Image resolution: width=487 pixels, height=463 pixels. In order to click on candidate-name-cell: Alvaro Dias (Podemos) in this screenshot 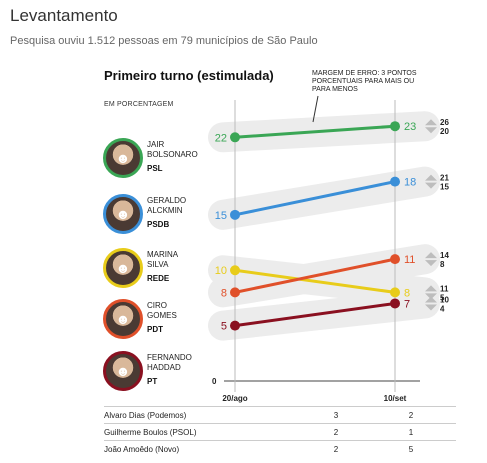, I will do `click(205, 415)`.